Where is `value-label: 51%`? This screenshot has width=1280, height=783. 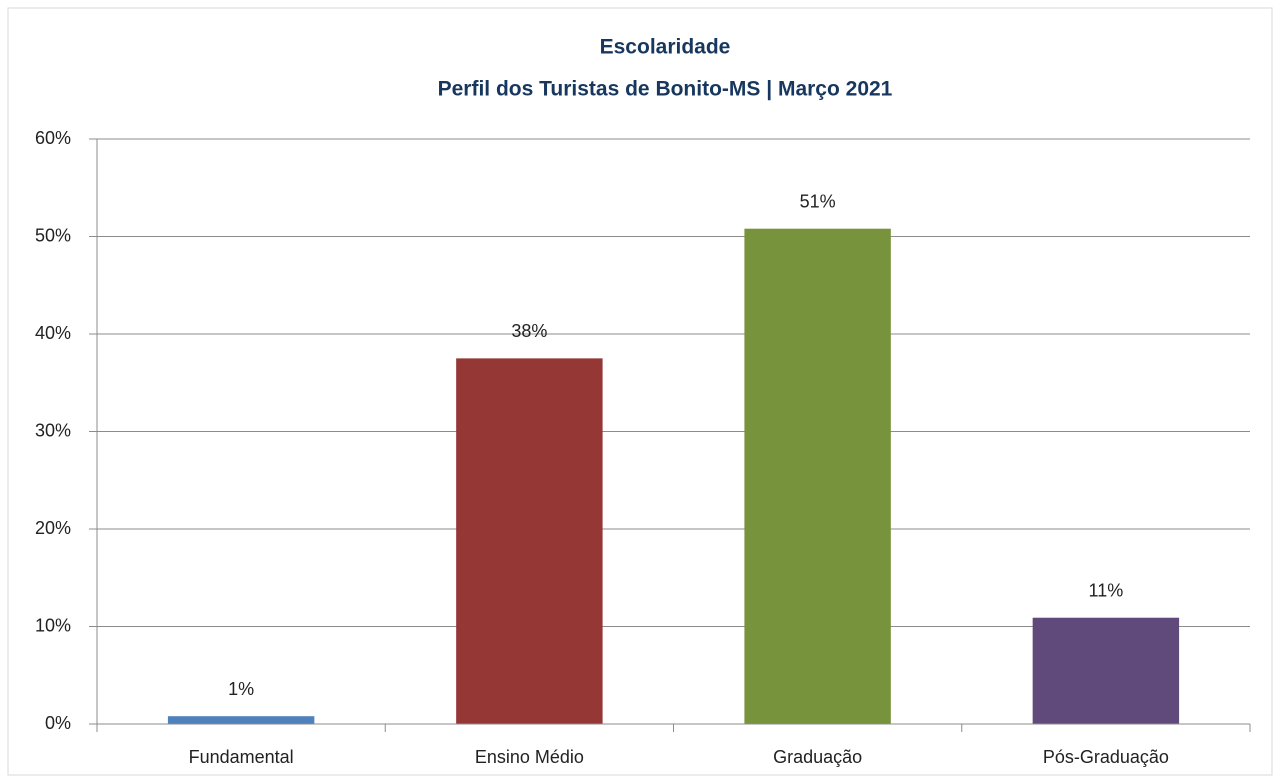
value-label: 51% is located at coordinates (818, 201).